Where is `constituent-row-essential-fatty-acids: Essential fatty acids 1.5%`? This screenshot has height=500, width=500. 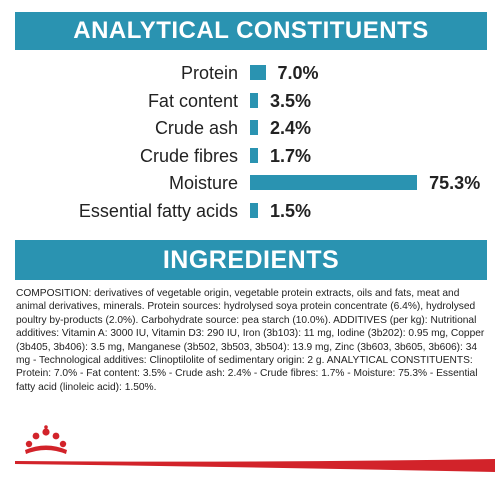 constituent-row-essential-fatty-acids: Essential fatty acids 1.5% is located at coordinates (250, 211).